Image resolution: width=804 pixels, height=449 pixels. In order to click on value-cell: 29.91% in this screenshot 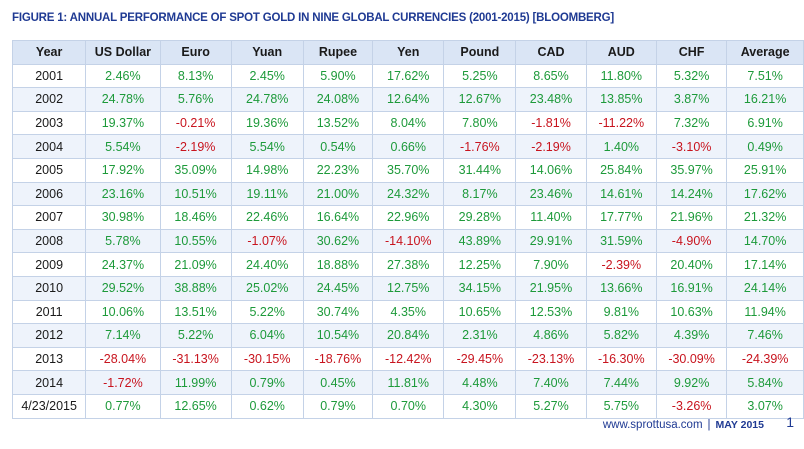, I will do `click(551, 241)`.